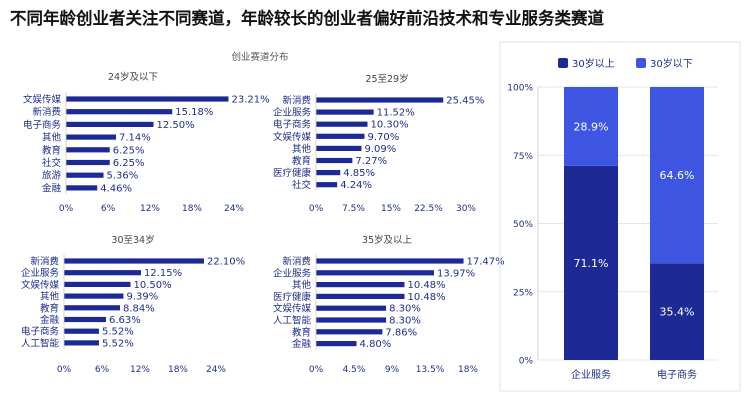 The height and width of the screenshot is (413, 746). Describe the element at coordinates (428, 209) in the screenshot. I see `x-tick-label: 22.5%` at that location.